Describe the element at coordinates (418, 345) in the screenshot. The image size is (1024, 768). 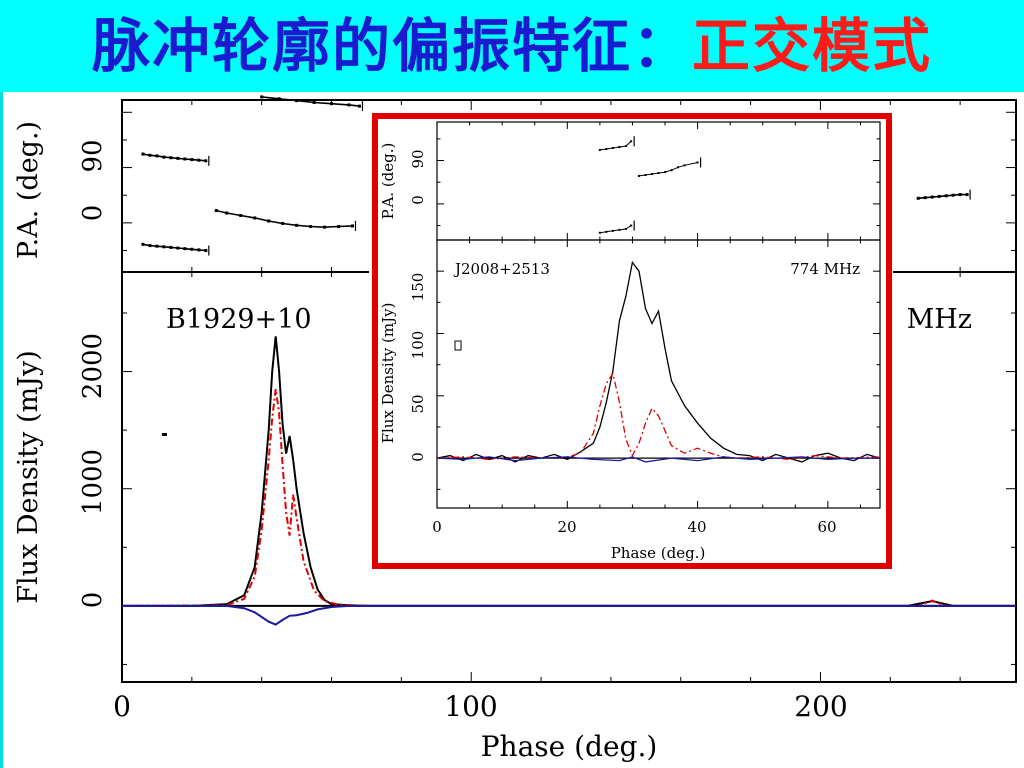
I see `inset-ytick-100: 100` at that location.